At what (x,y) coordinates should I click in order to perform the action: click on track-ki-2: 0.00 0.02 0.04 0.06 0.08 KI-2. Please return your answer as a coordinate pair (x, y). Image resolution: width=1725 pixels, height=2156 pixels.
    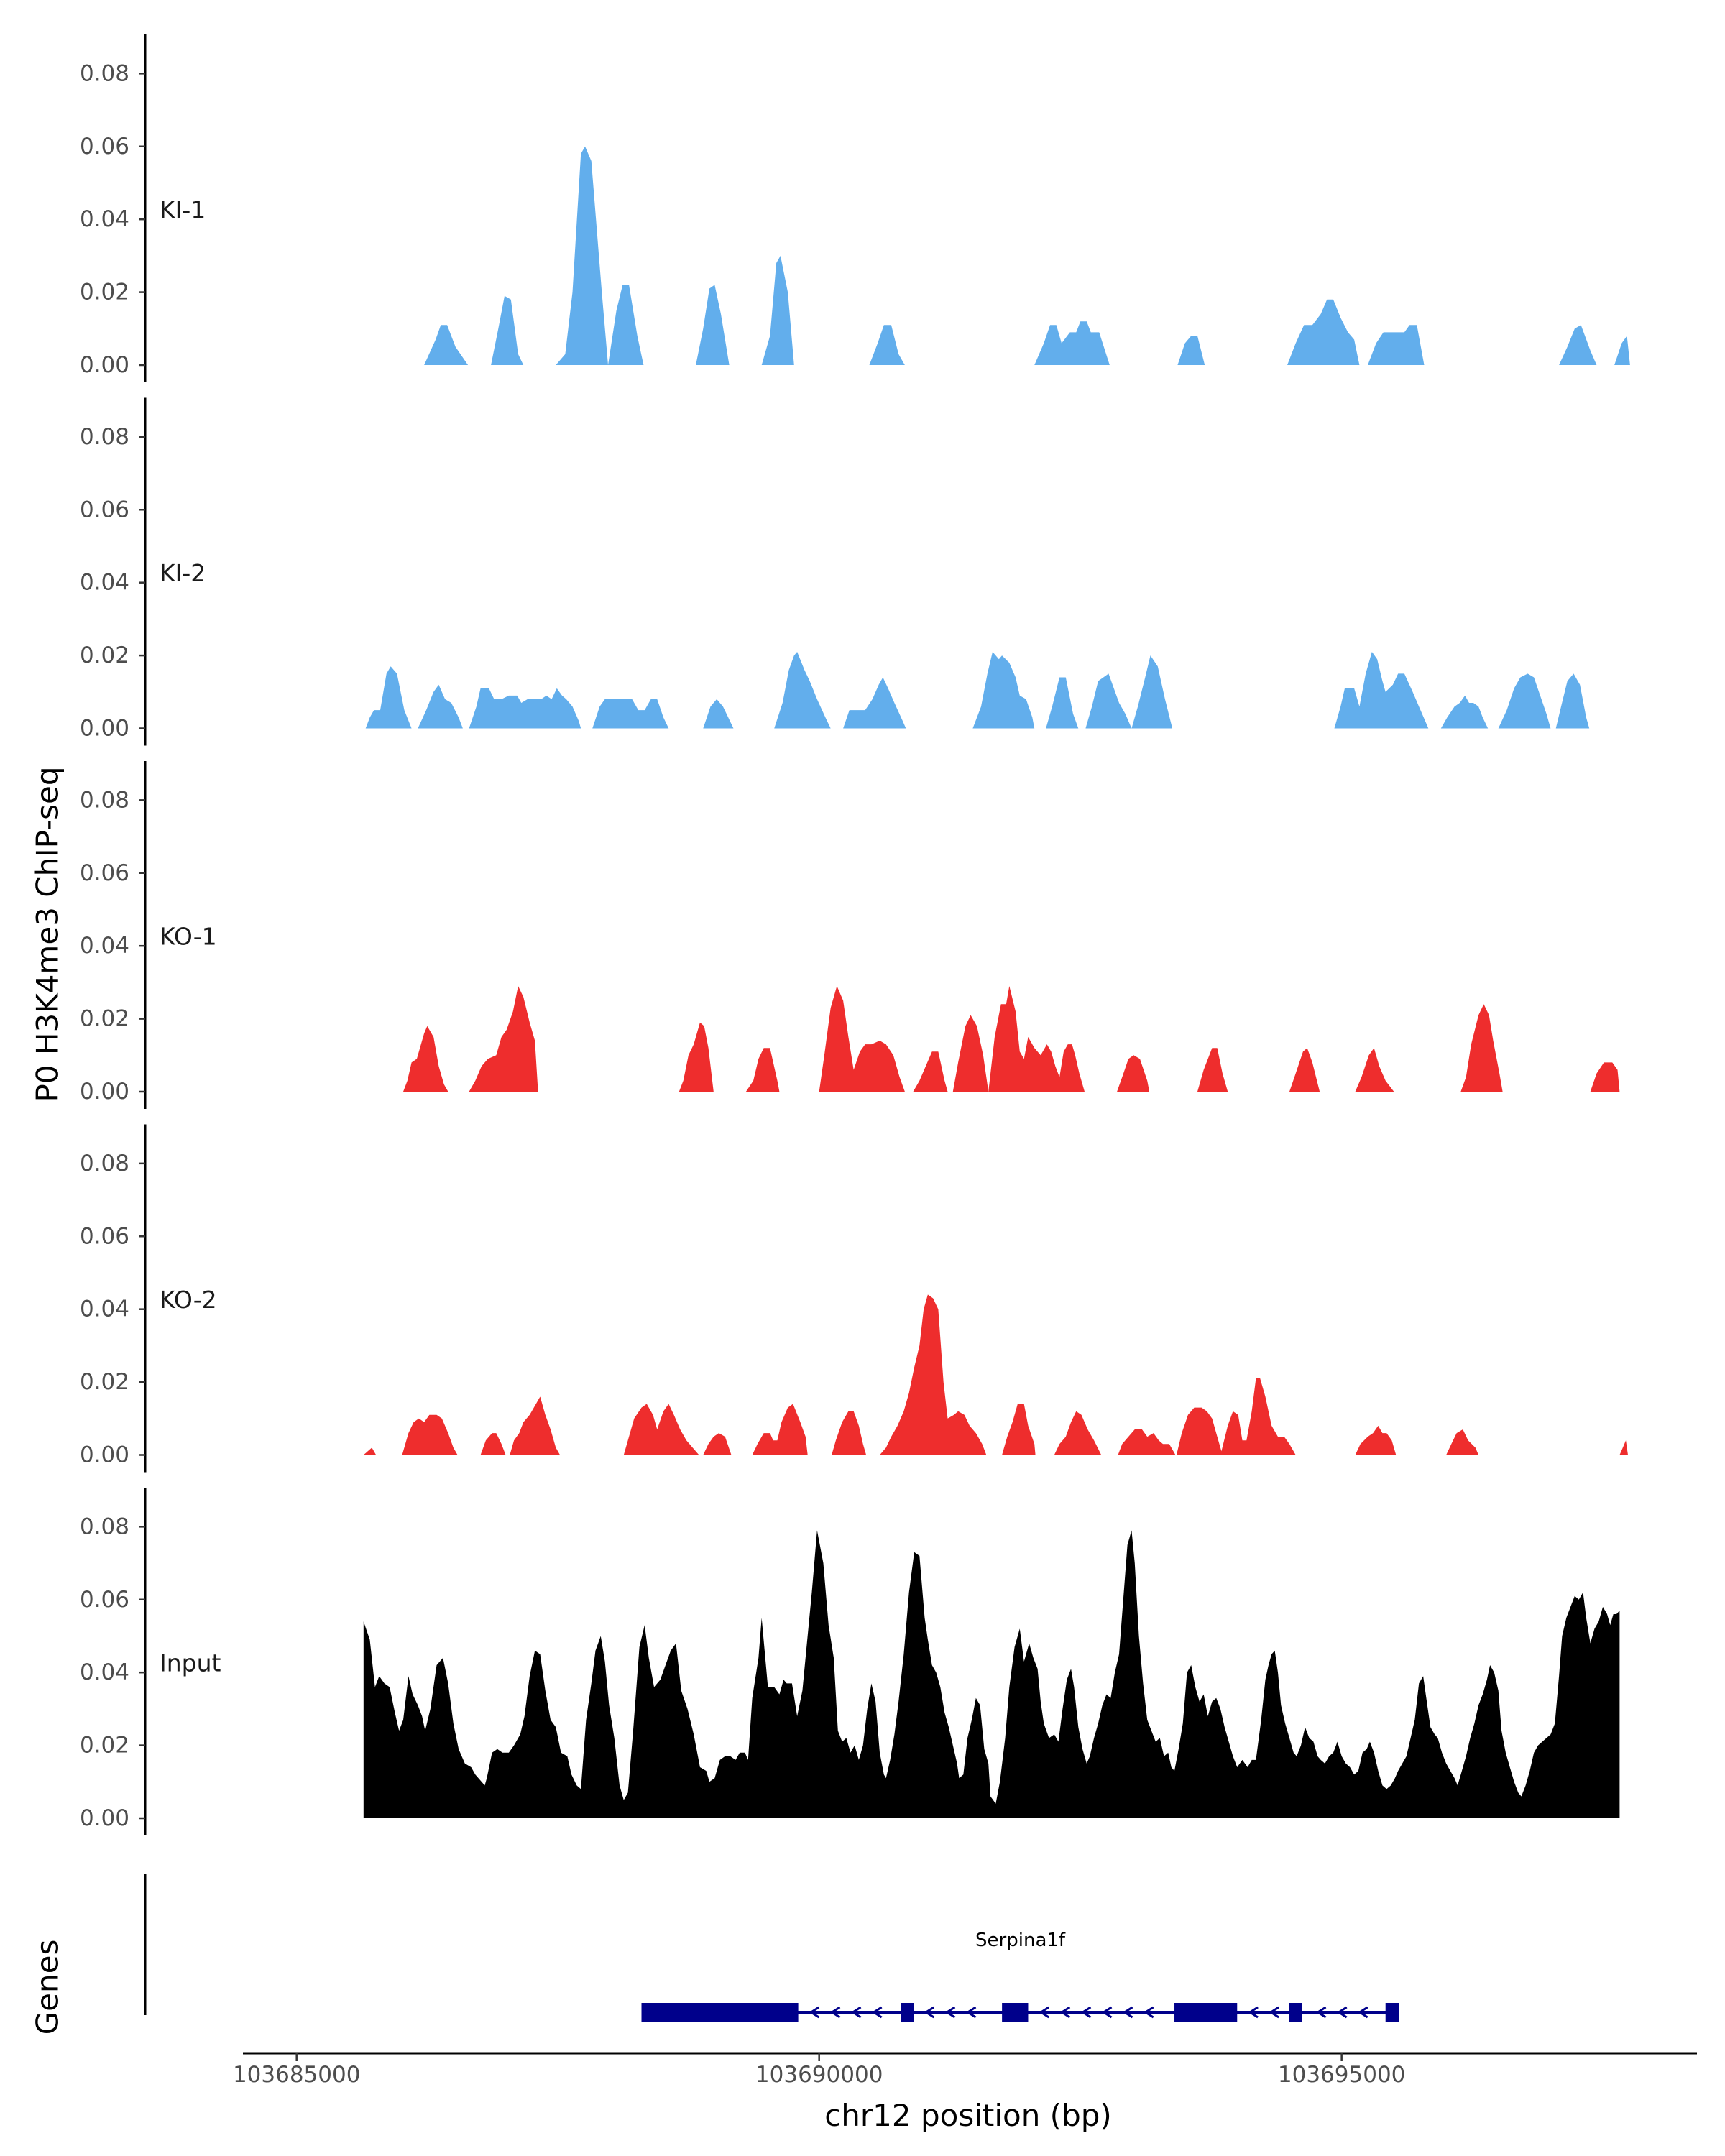
    Looking at the image, I should click on (835, 571).